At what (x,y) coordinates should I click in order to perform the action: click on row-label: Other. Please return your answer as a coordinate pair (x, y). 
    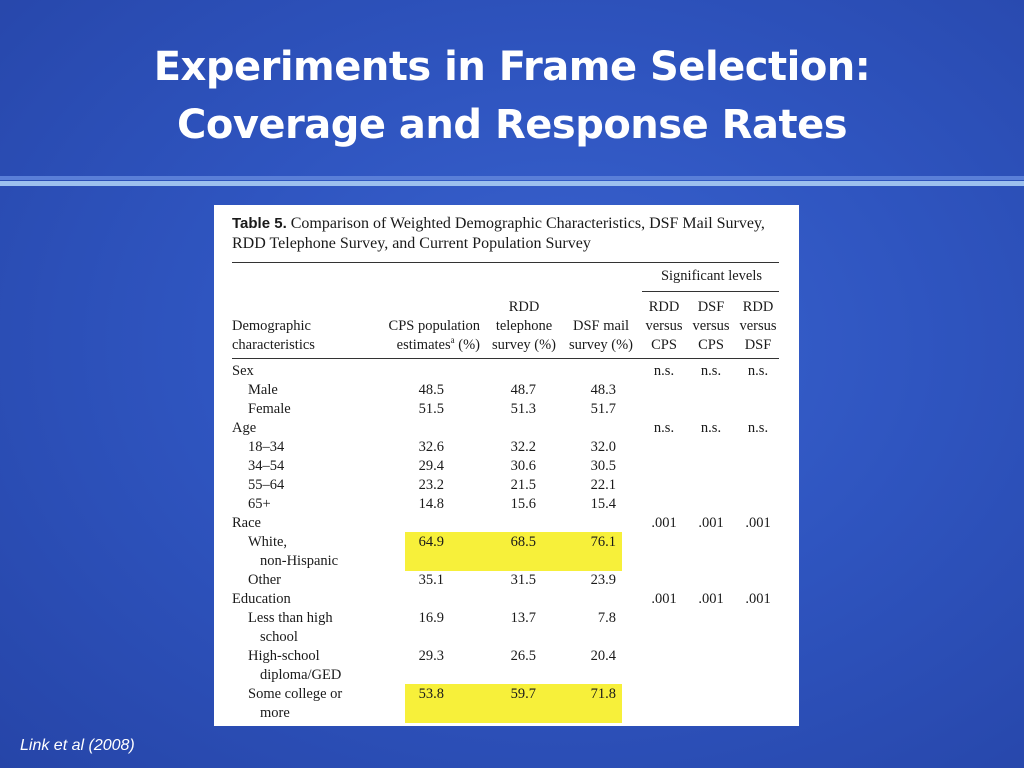
    Looking at the image, I should click on (265, 580).